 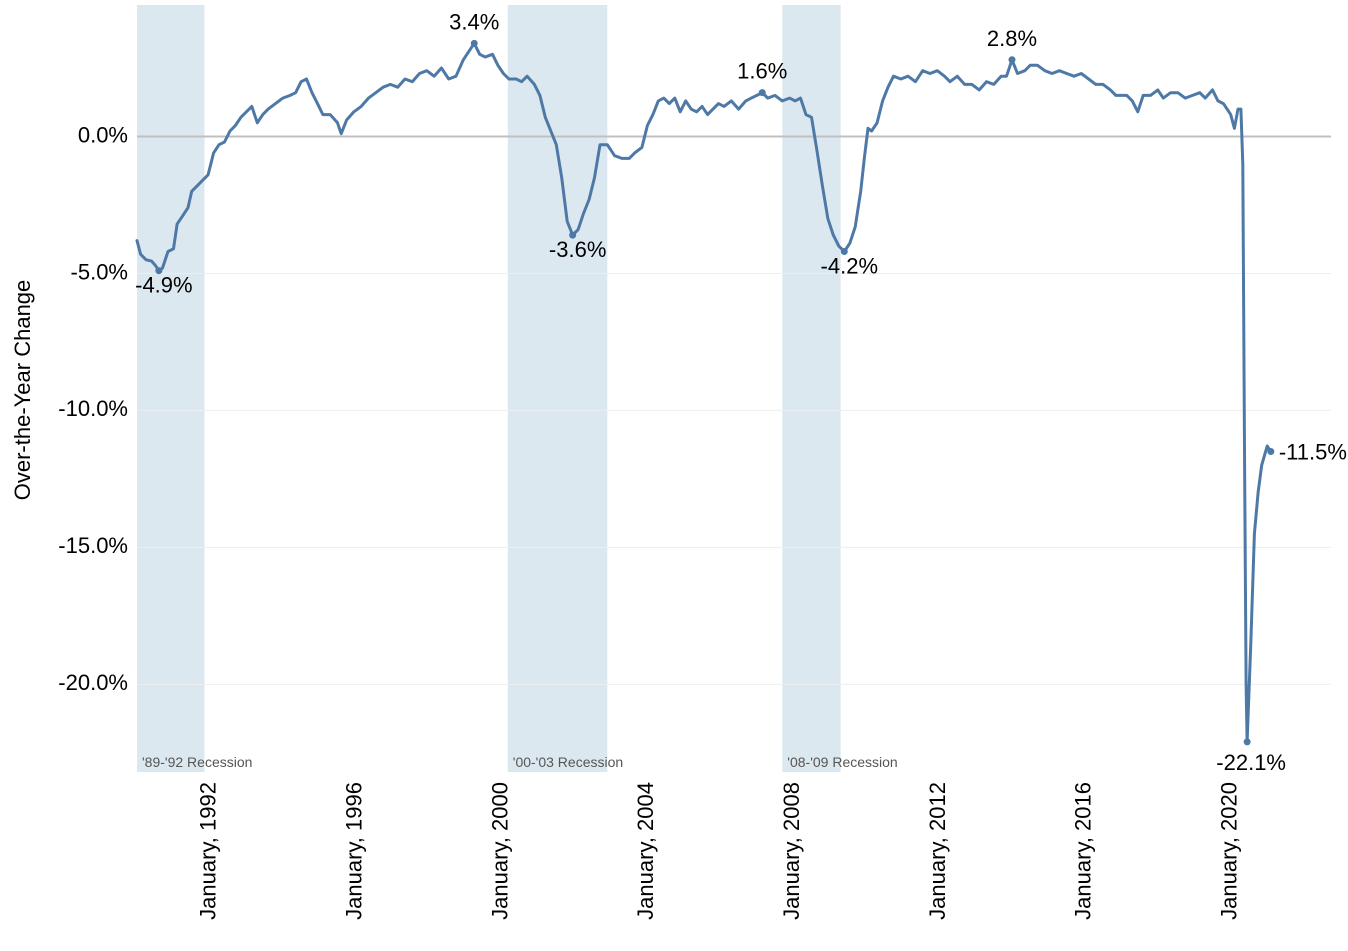 What do you see at coordinates (93, 545) in the screenshot?
I see `y-tick-label: -15.0%` at bounding box center [93, 545].